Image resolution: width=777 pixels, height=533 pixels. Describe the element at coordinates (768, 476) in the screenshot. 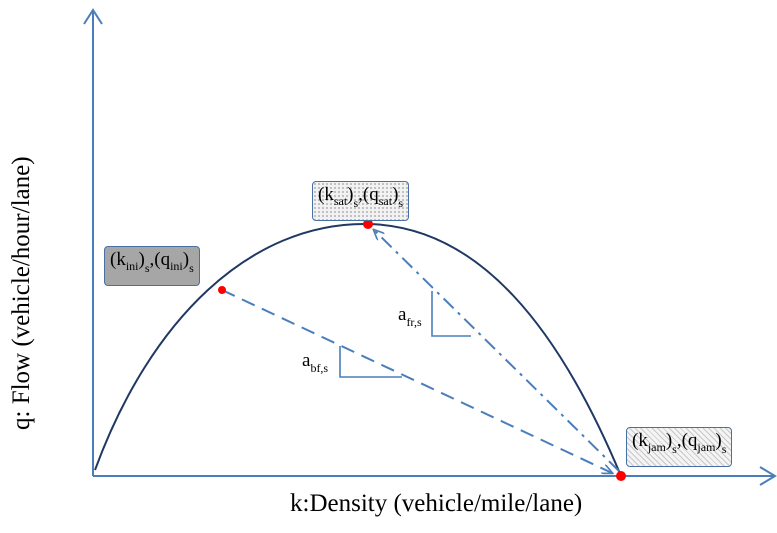

I see `x-axis-arrow` at that location.